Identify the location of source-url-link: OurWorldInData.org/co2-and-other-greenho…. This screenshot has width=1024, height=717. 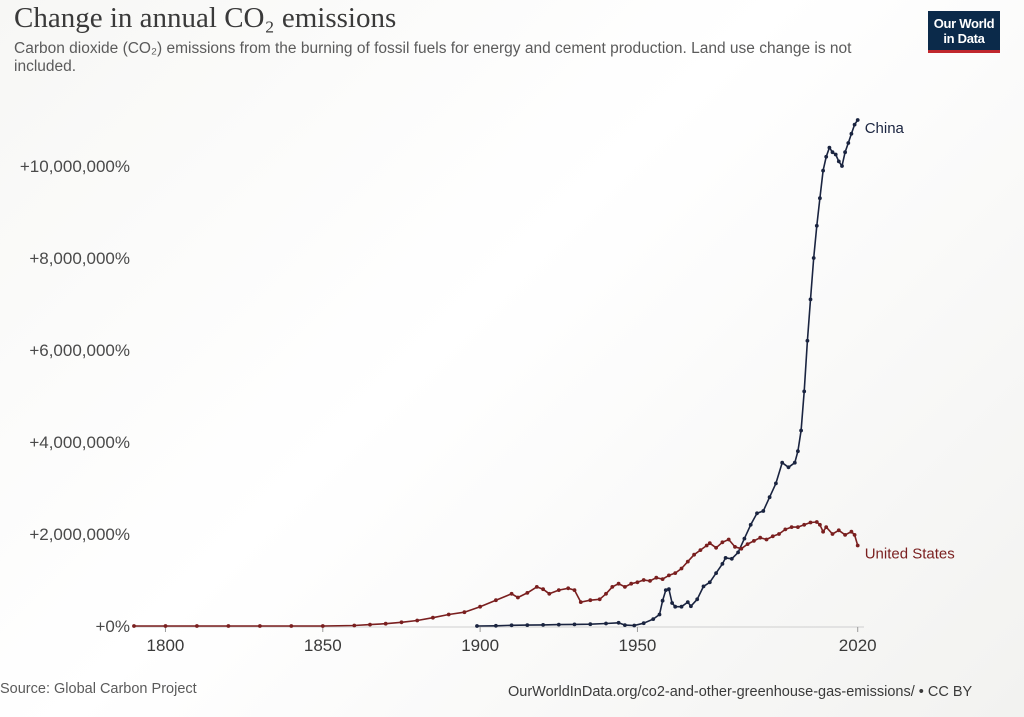
(740, 692).